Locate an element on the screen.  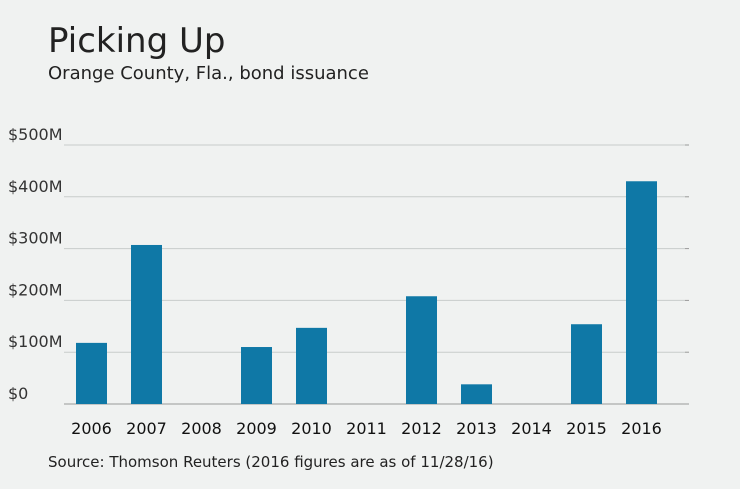
y-tick-label: $300M is located at coordinates (35, 238).